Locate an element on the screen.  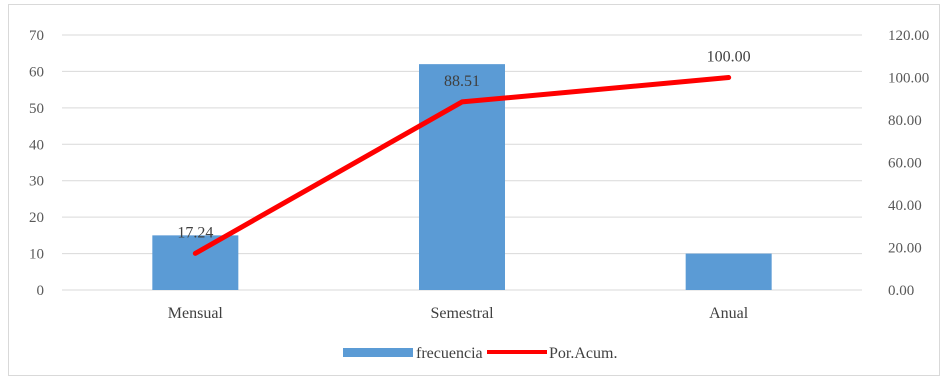
legend: frecuencia Por.Acum. is located at coordinates (480, 353).